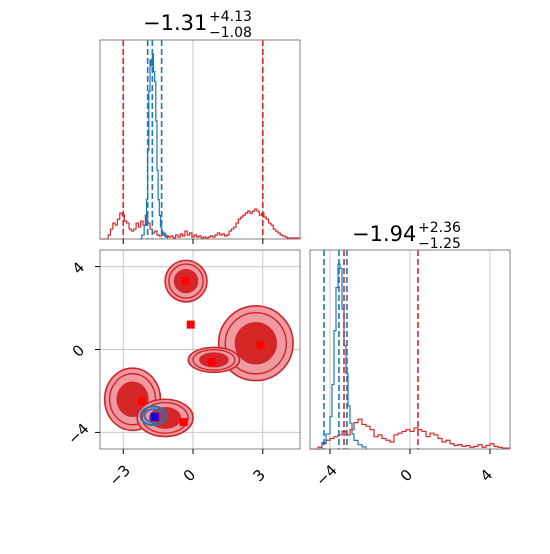 This screenshot has height=554, width=550. What do you see at coordinates (439, 244) in the screenshot?
I see `param2-title-sub: −1.25` at bounding box center [439, 244].